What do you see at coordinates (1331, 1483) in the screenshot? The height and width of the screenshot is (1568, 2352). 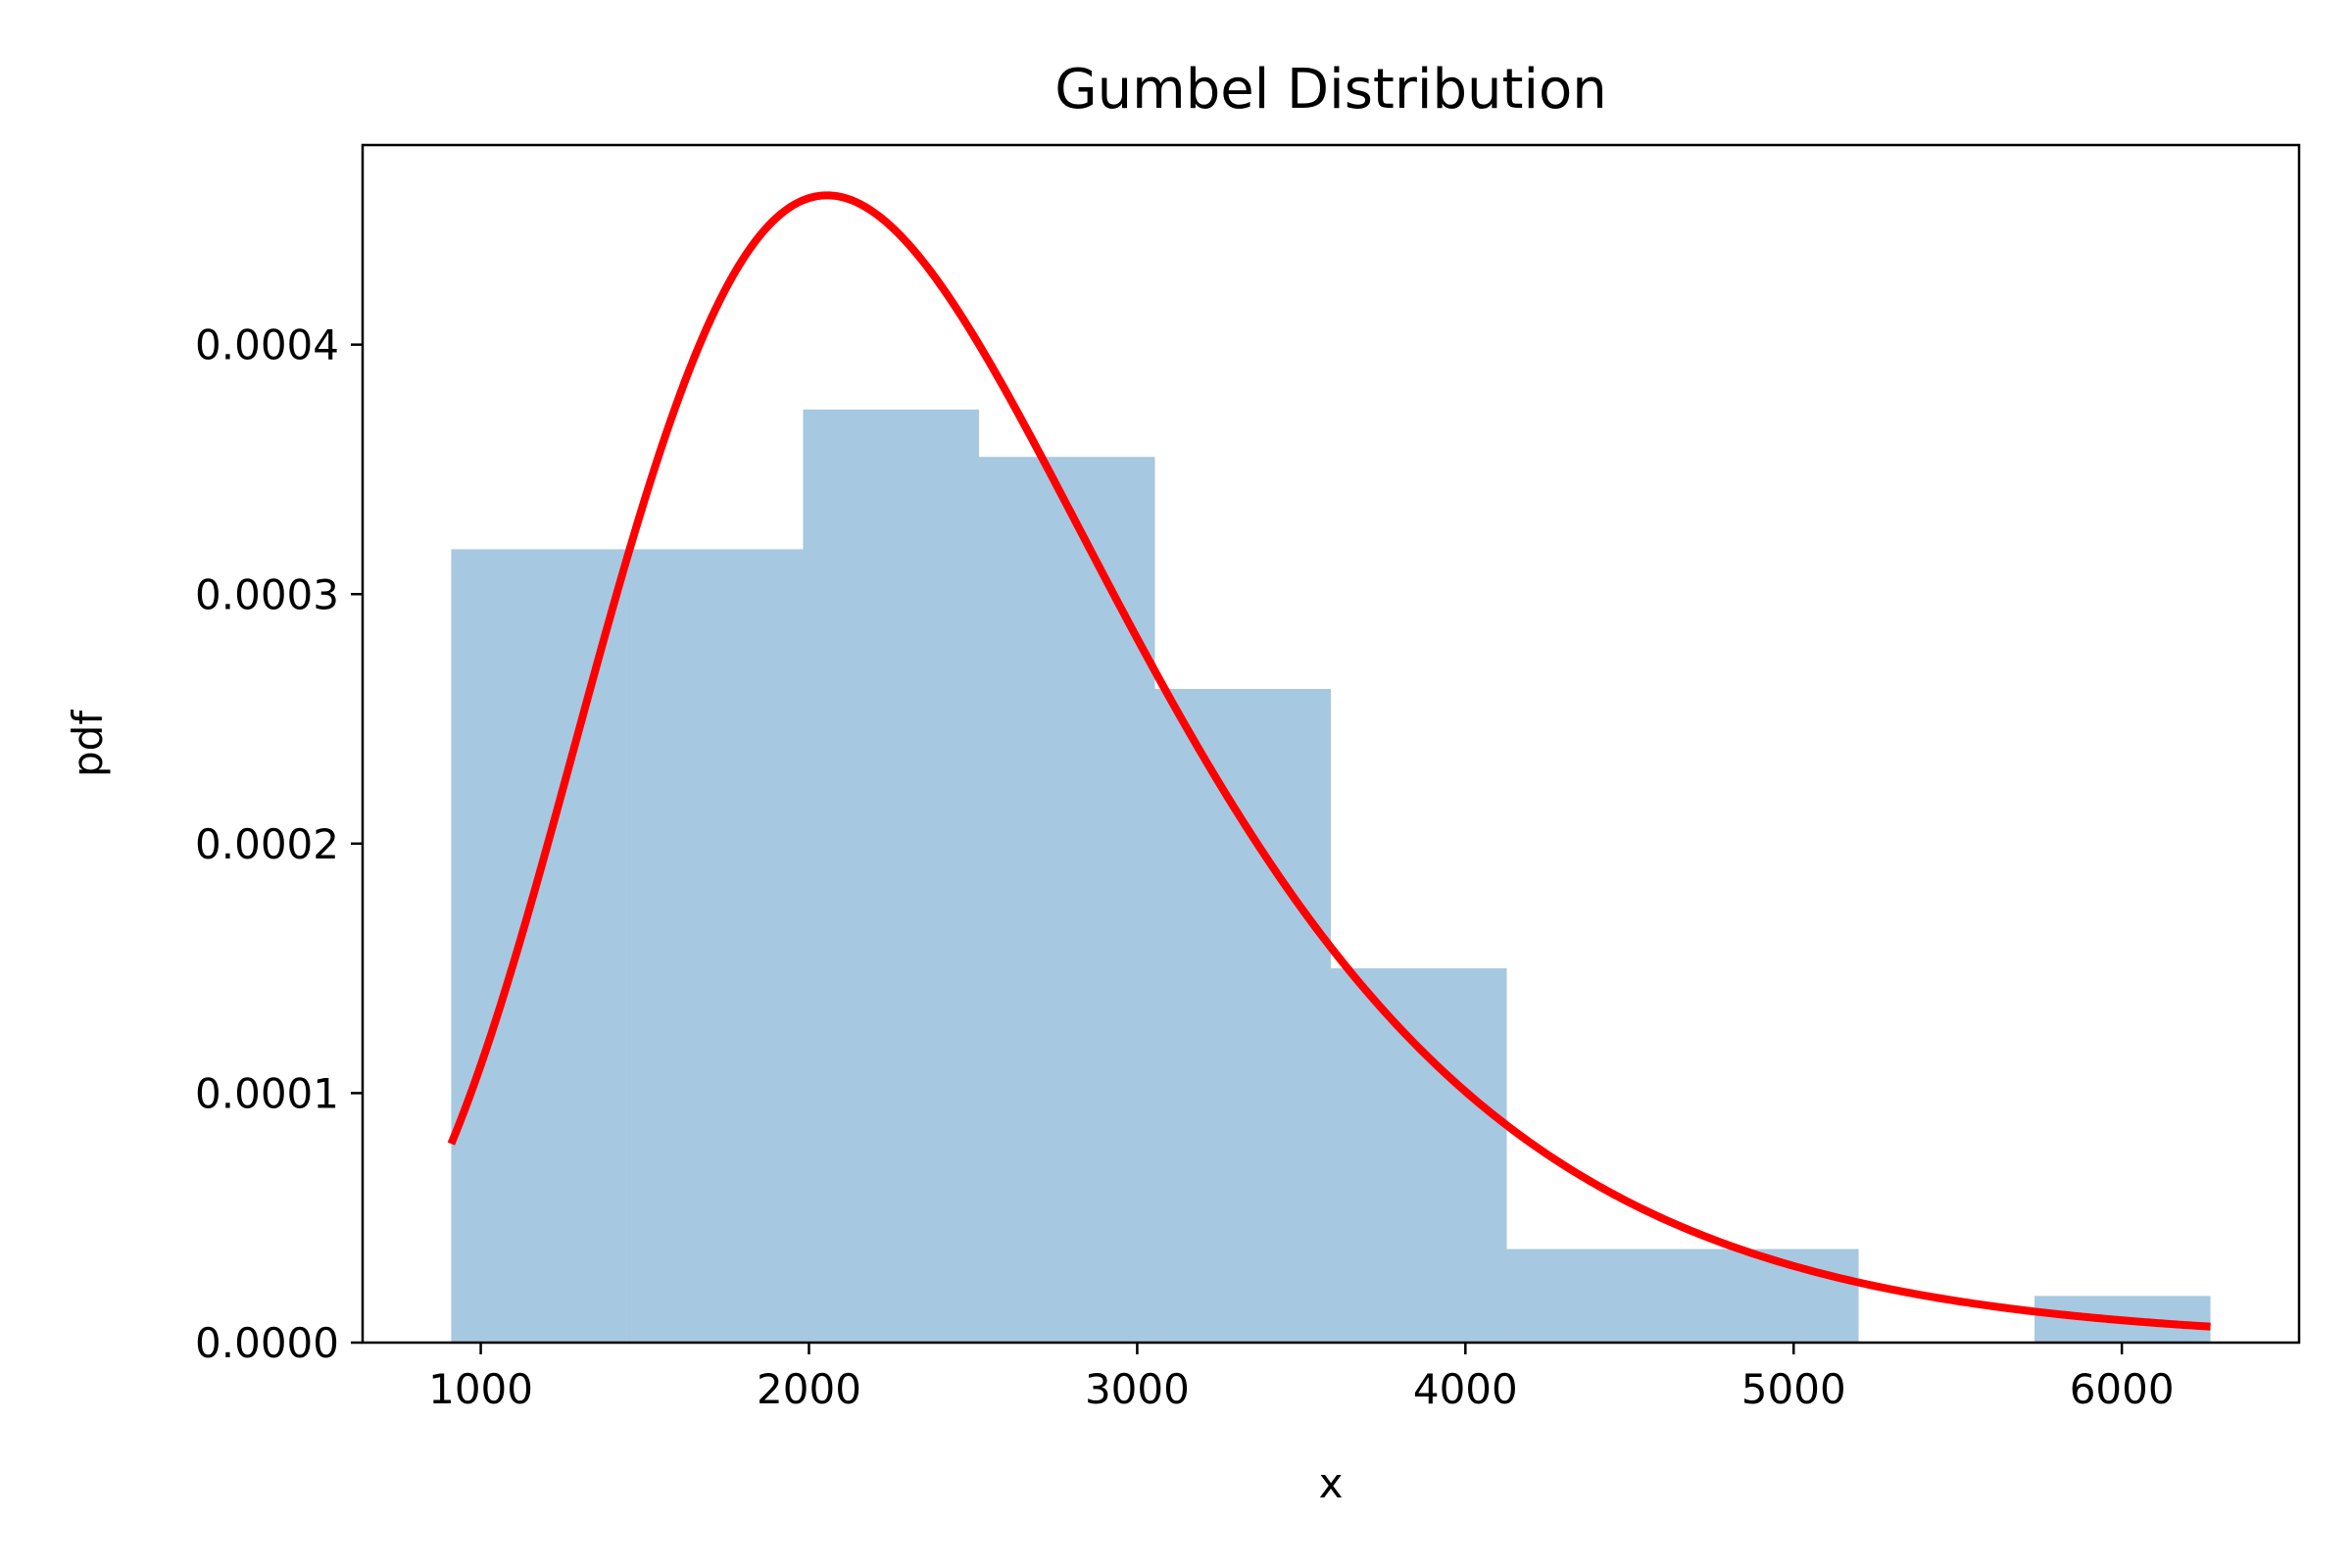 I see `x-axis-label: x` at bounding box center [1331, 1483].